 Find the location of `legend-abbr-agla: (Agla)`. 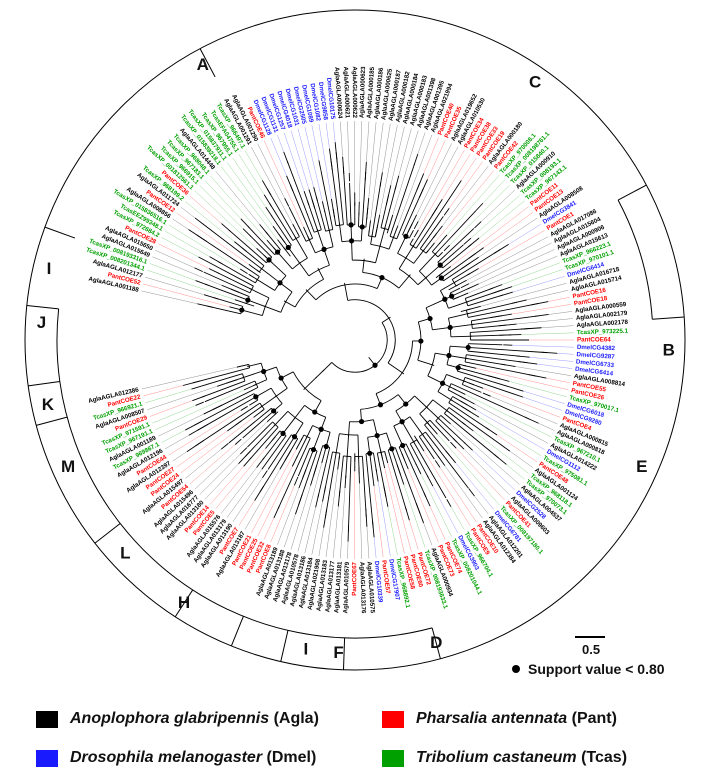

legend-abbr-agla: (Agla) is located at coordinates (296, 718).